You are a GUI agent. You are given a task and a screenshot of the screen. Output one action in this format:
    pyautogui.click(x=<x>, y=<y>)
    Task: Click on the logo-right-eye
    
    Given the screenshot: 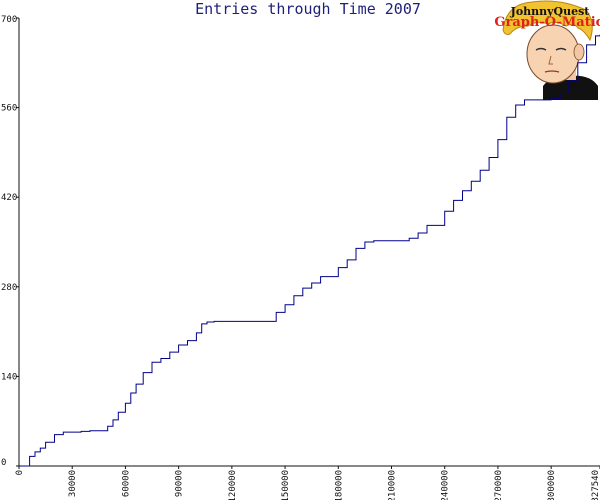 What is the action you would take?
    pyautogui.click(x=561, y=49)
    